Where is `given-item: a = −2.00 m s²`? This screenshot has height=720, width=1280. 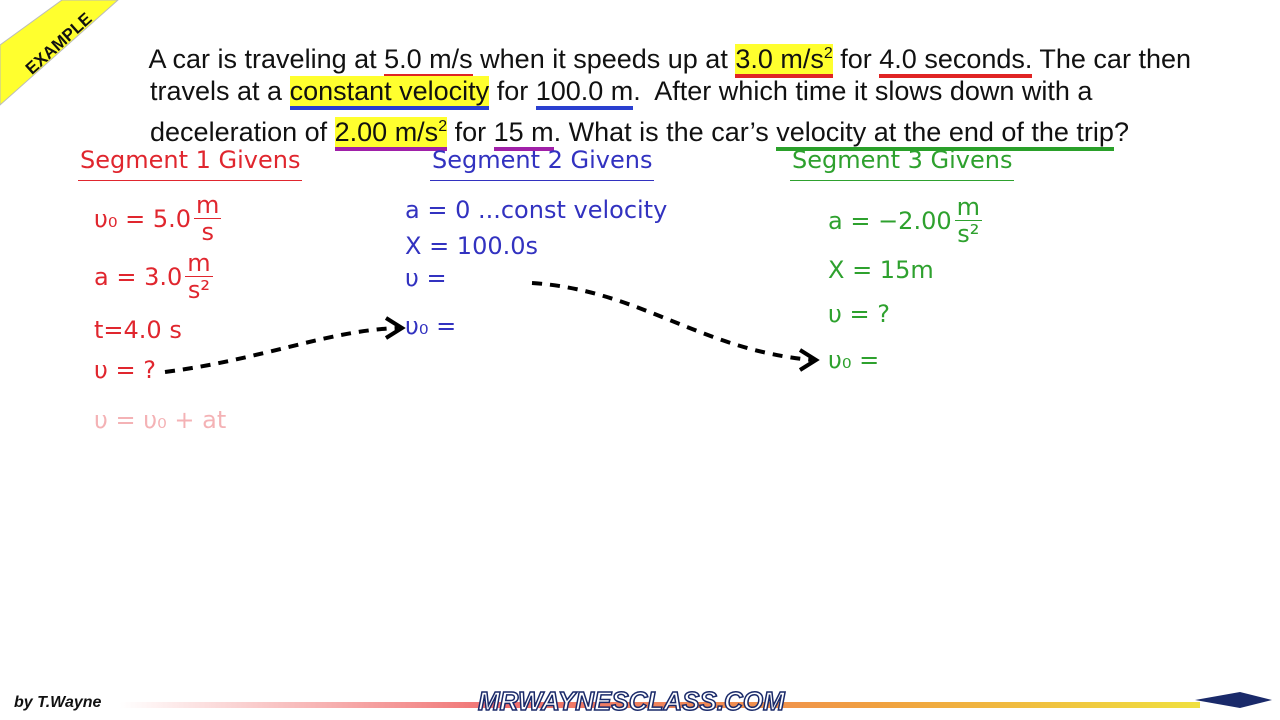
given-item: a = −2.00 m s² is located at coordinates (905, 220).